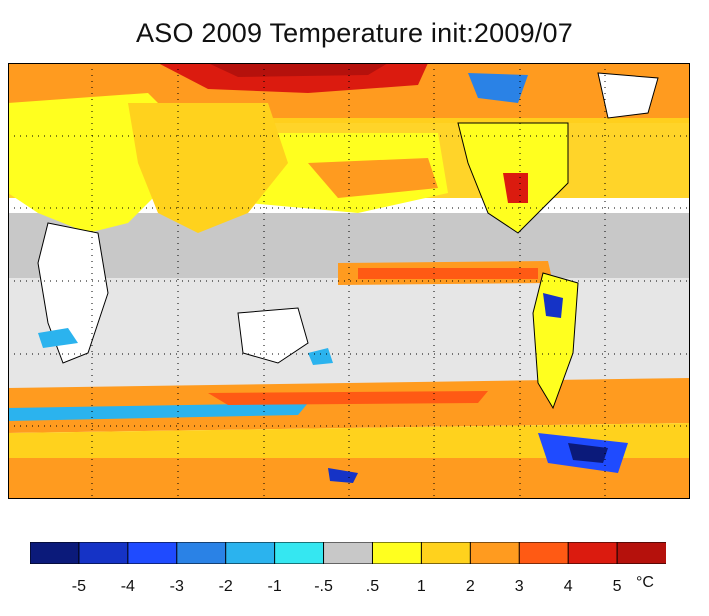  Describe the element at coordinates (628, 95) in the screenshot. I see `greenland` at that location.